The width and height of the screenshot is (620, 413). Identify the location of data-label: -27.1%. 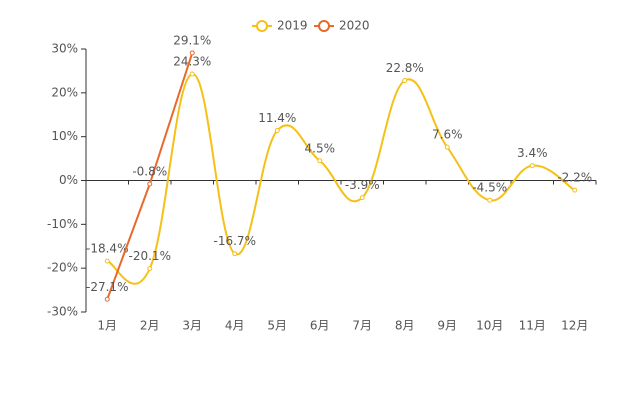
(107, 287).